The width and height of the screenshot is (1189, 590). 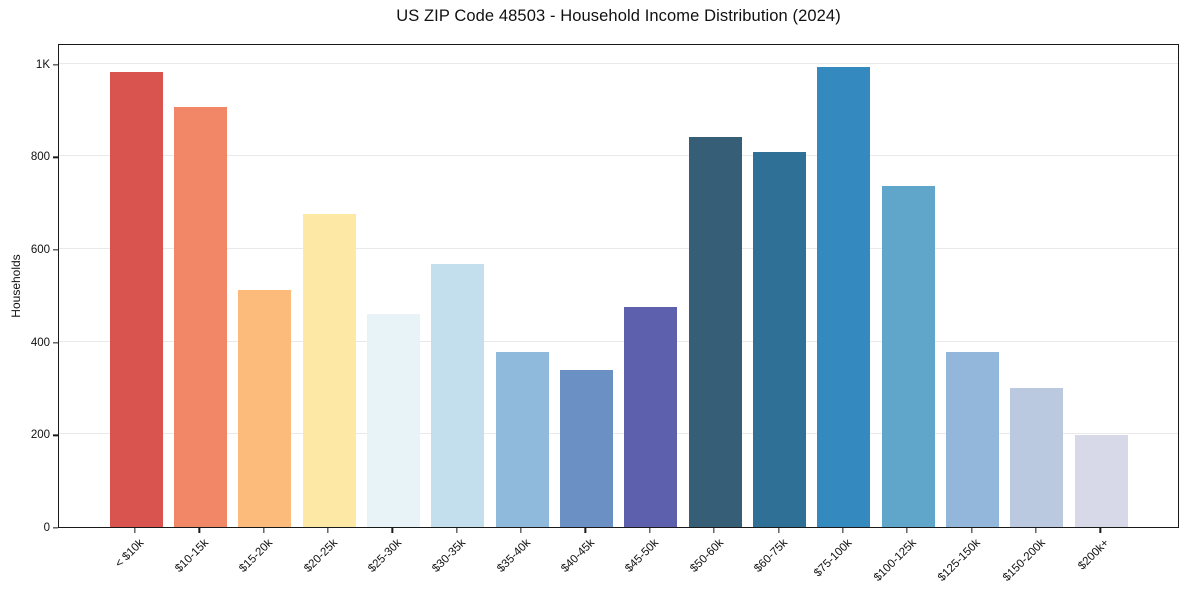 What do you see at coordinates (908, 356) in the screenshot?
I see `bar-$100-125k` at bounding box center [908, 356].